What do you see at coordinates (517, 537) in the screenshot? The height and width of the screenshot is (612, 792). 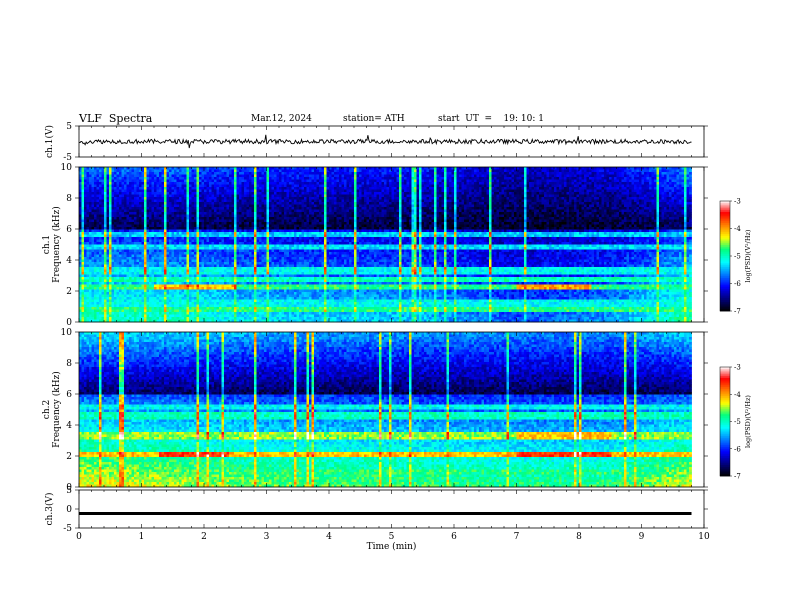 I see `x-tick-label: 7` at bounding box center [517, 537].